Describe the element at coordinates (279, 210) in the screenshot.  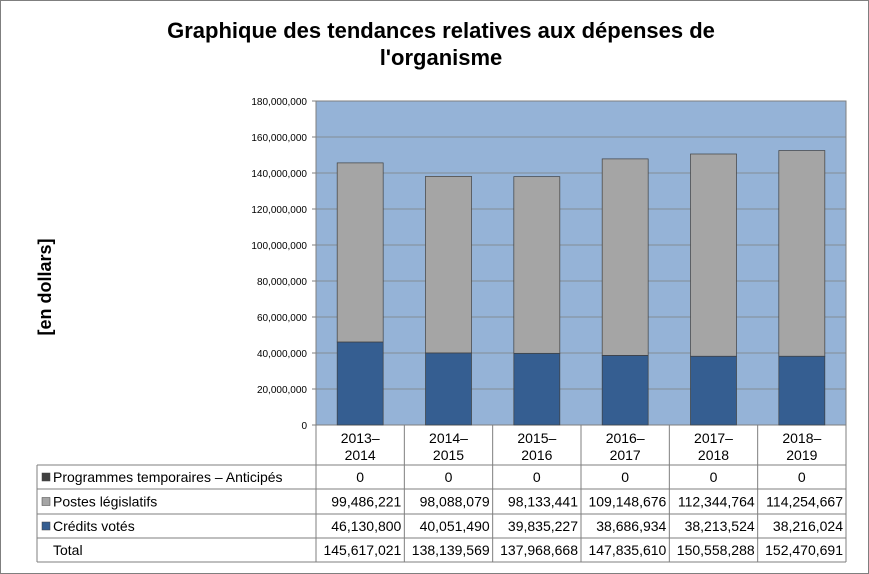
I see `y-tick-label: 120,000,000` at that location.